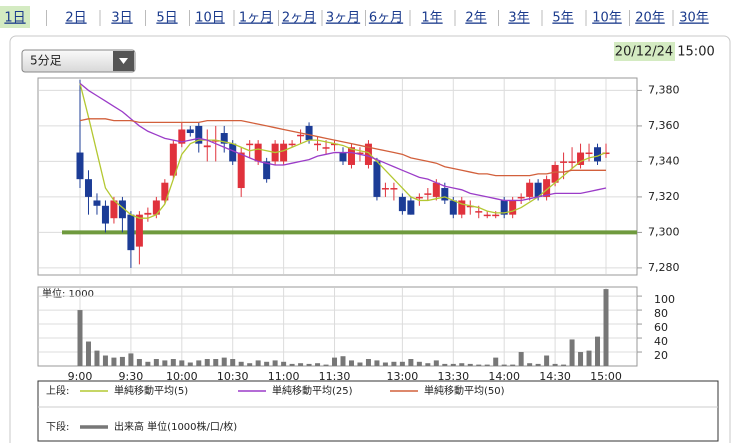  Describe the element at coordinates (606, 376) in the screenshot. I see `x-tick-label: 15:00` at that location.